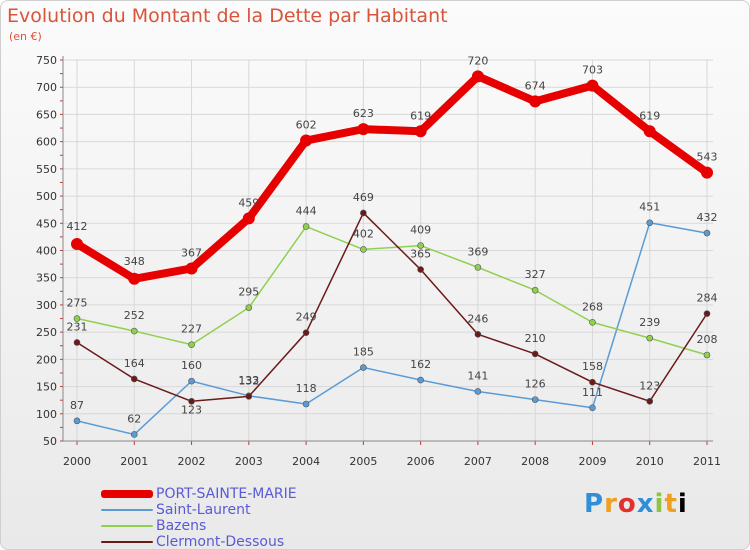 Image resolution: width=750 pixels, height=550 pixels. I want to click on data-label: 469, so click(363, 197).